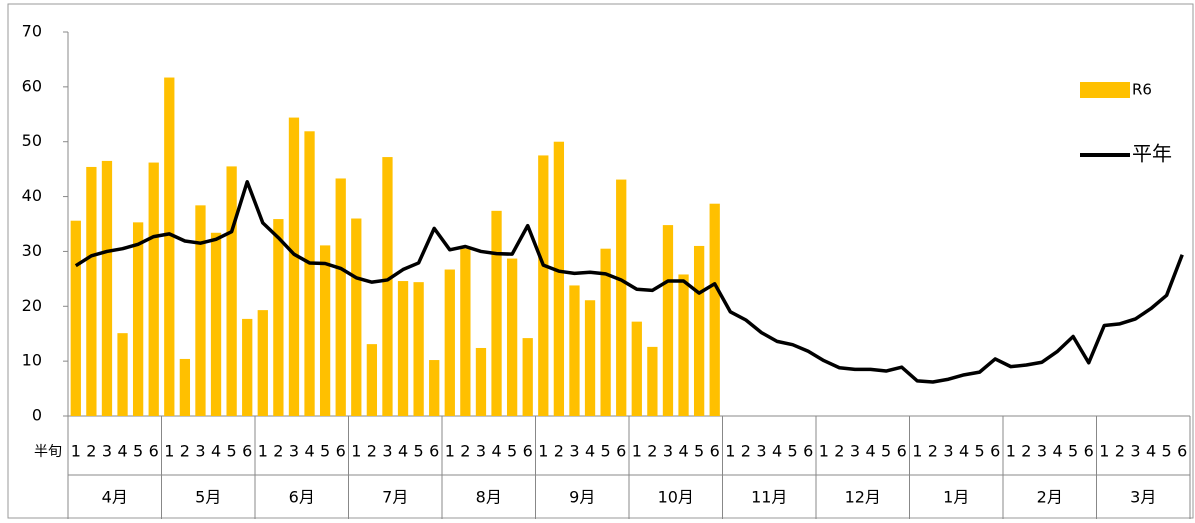 This screenshot has width=1195, height=523. What do you see at coordinates (37, 415) in the screenshot?
I see `y-tick-label: 0` at bounding box center [37, 415].